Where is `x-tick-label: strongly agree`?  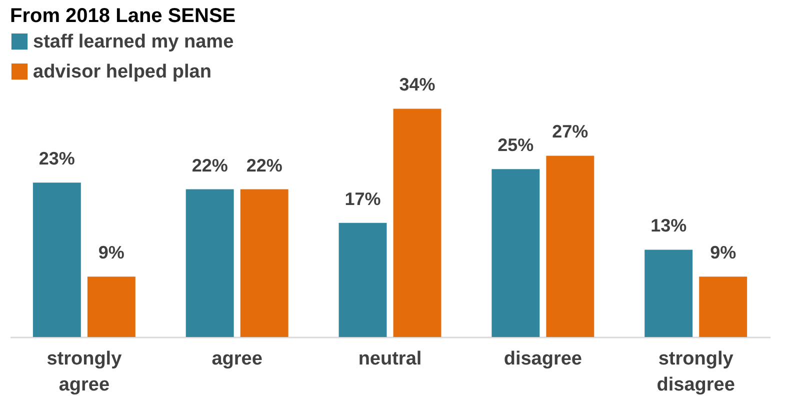
x-tick-label: strongly agree is located at coordinates (84, 372).